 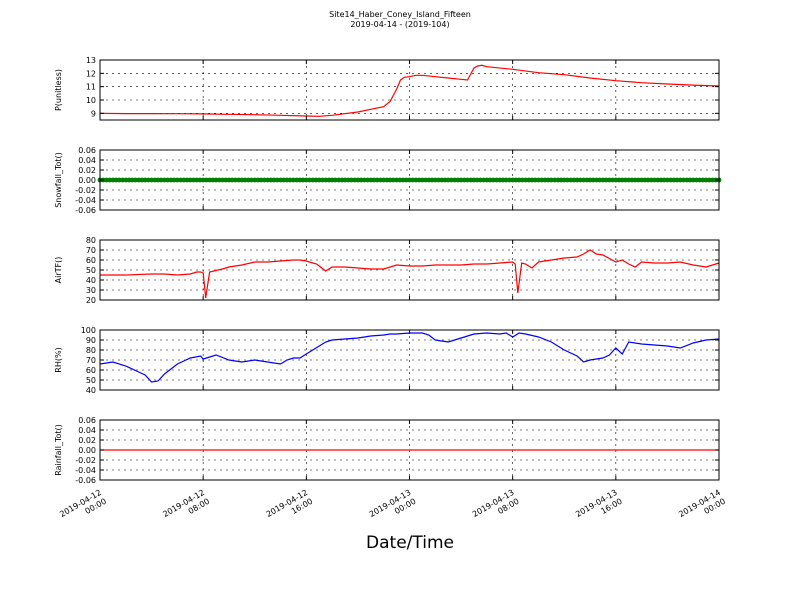 I want to click on panel-5-ytick-label-6: 0.06, so click(x=87, y=420).